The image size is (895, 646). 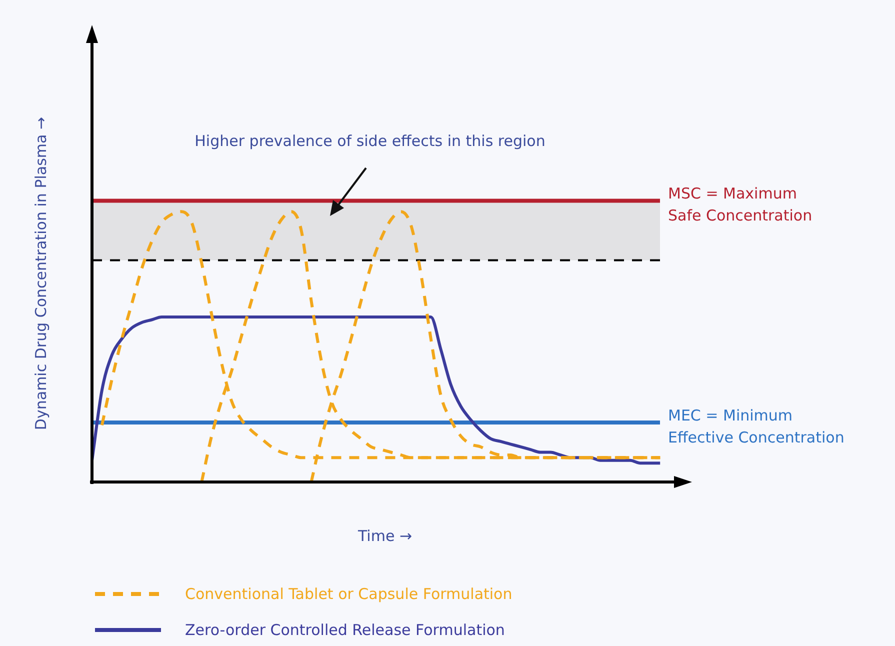 I want to click on ref-line-label: MEC = Minimum Effective Concentration, so click(x=756, y=426).